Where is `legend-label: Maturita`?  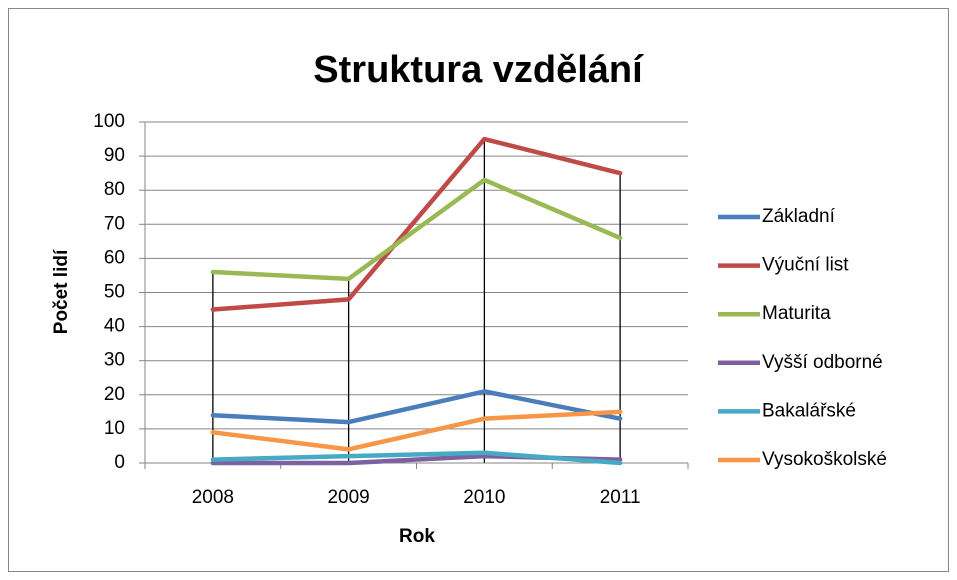 legend-label: Maturita is located at coordinates (796, 313).